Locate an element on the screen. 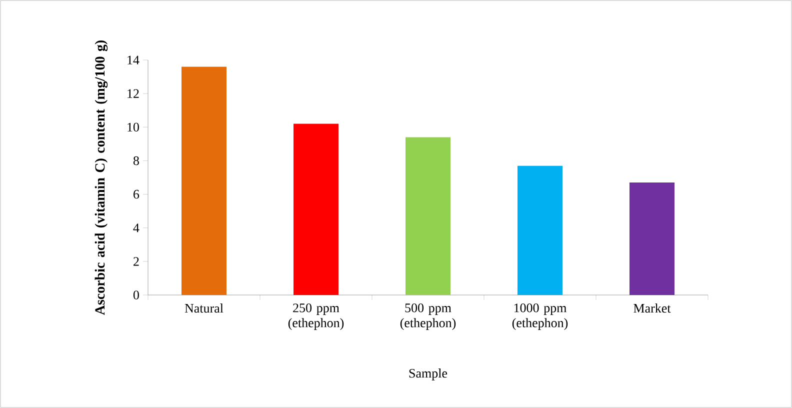 This screenshot has width=792, height=408. y-tick-label: 12 is located at coordinates (133, 93).